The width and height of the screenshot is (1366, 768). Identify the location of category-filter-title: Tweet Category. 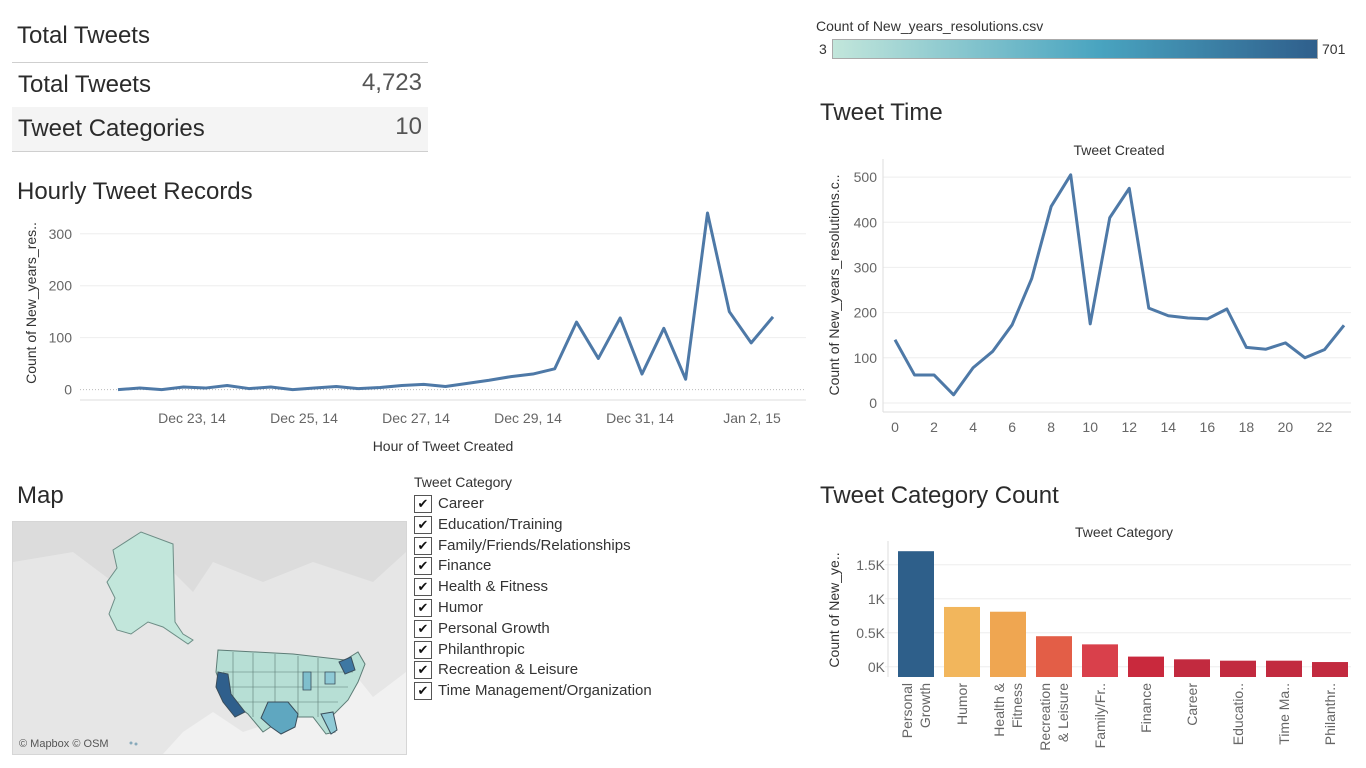
(463, 482).